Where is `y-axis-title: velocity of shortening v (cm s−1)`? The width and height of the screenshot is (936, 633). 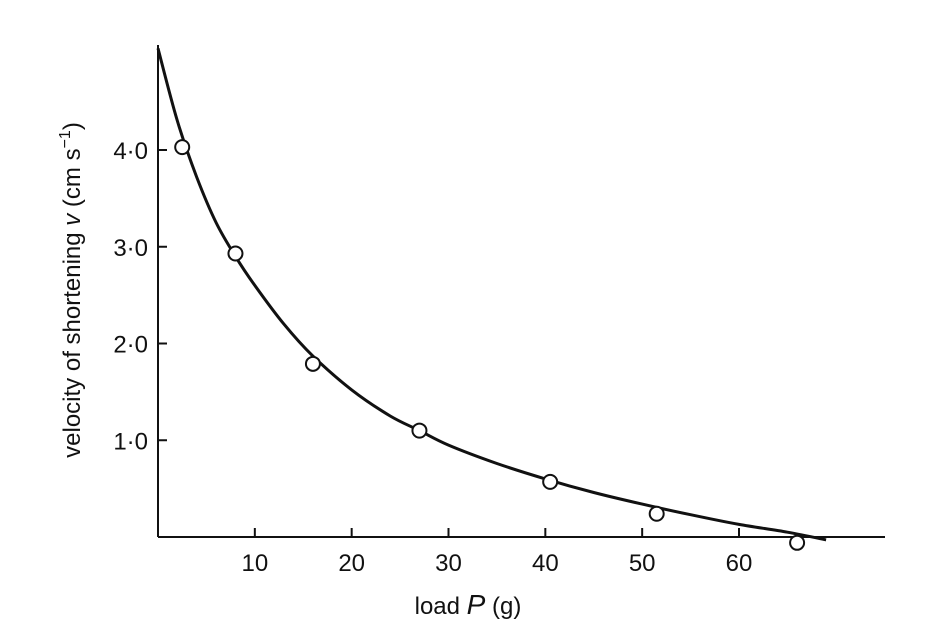
y-axis-title: velocity of shortening v (cm s−1) is located at coordinates (71, 290).